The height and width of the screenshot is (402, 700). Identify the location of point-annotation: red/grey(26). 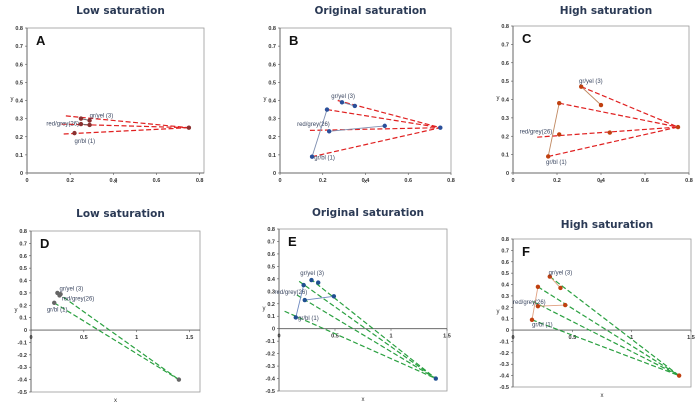
(62, 125).